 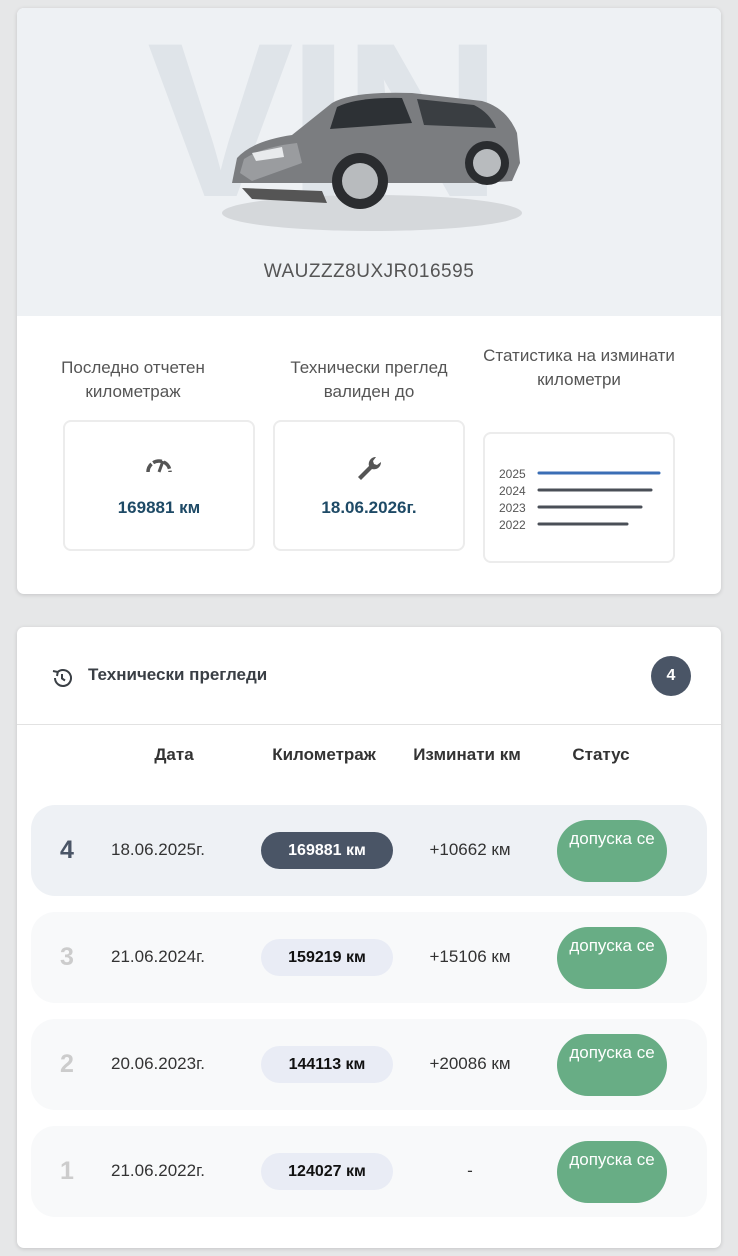 I want to click on row-km: 144113 км, so click(x=327, y=1064).